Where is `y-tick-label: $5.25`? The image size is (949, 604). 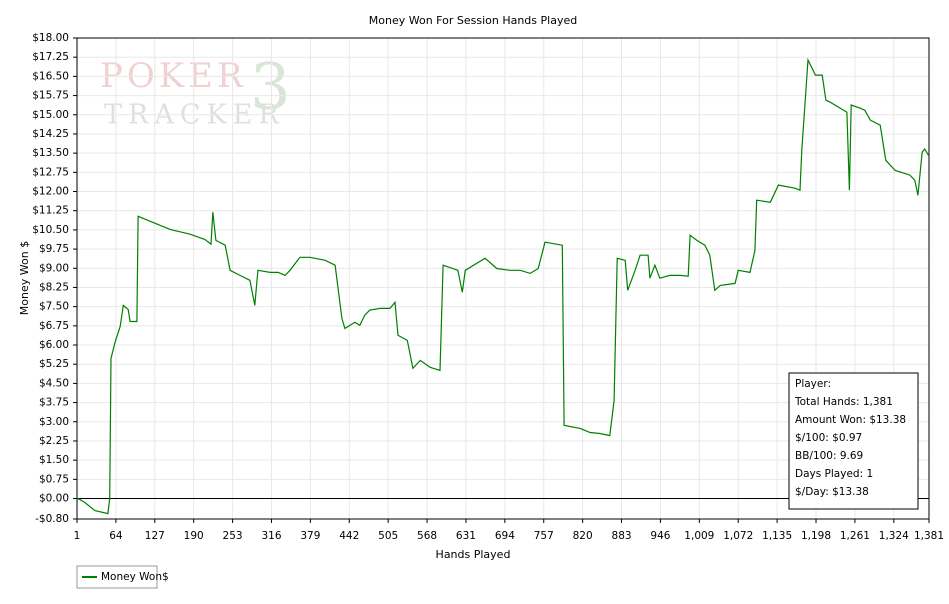
y-tick-label: $5.25 is located at coordinates (54, 364).